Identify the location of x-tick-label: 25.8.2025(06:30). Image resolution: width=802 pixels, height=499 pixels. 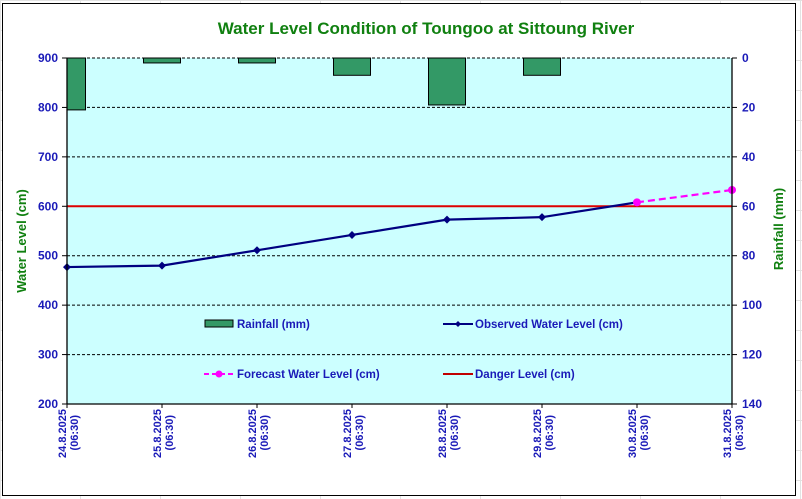
(164, 433).